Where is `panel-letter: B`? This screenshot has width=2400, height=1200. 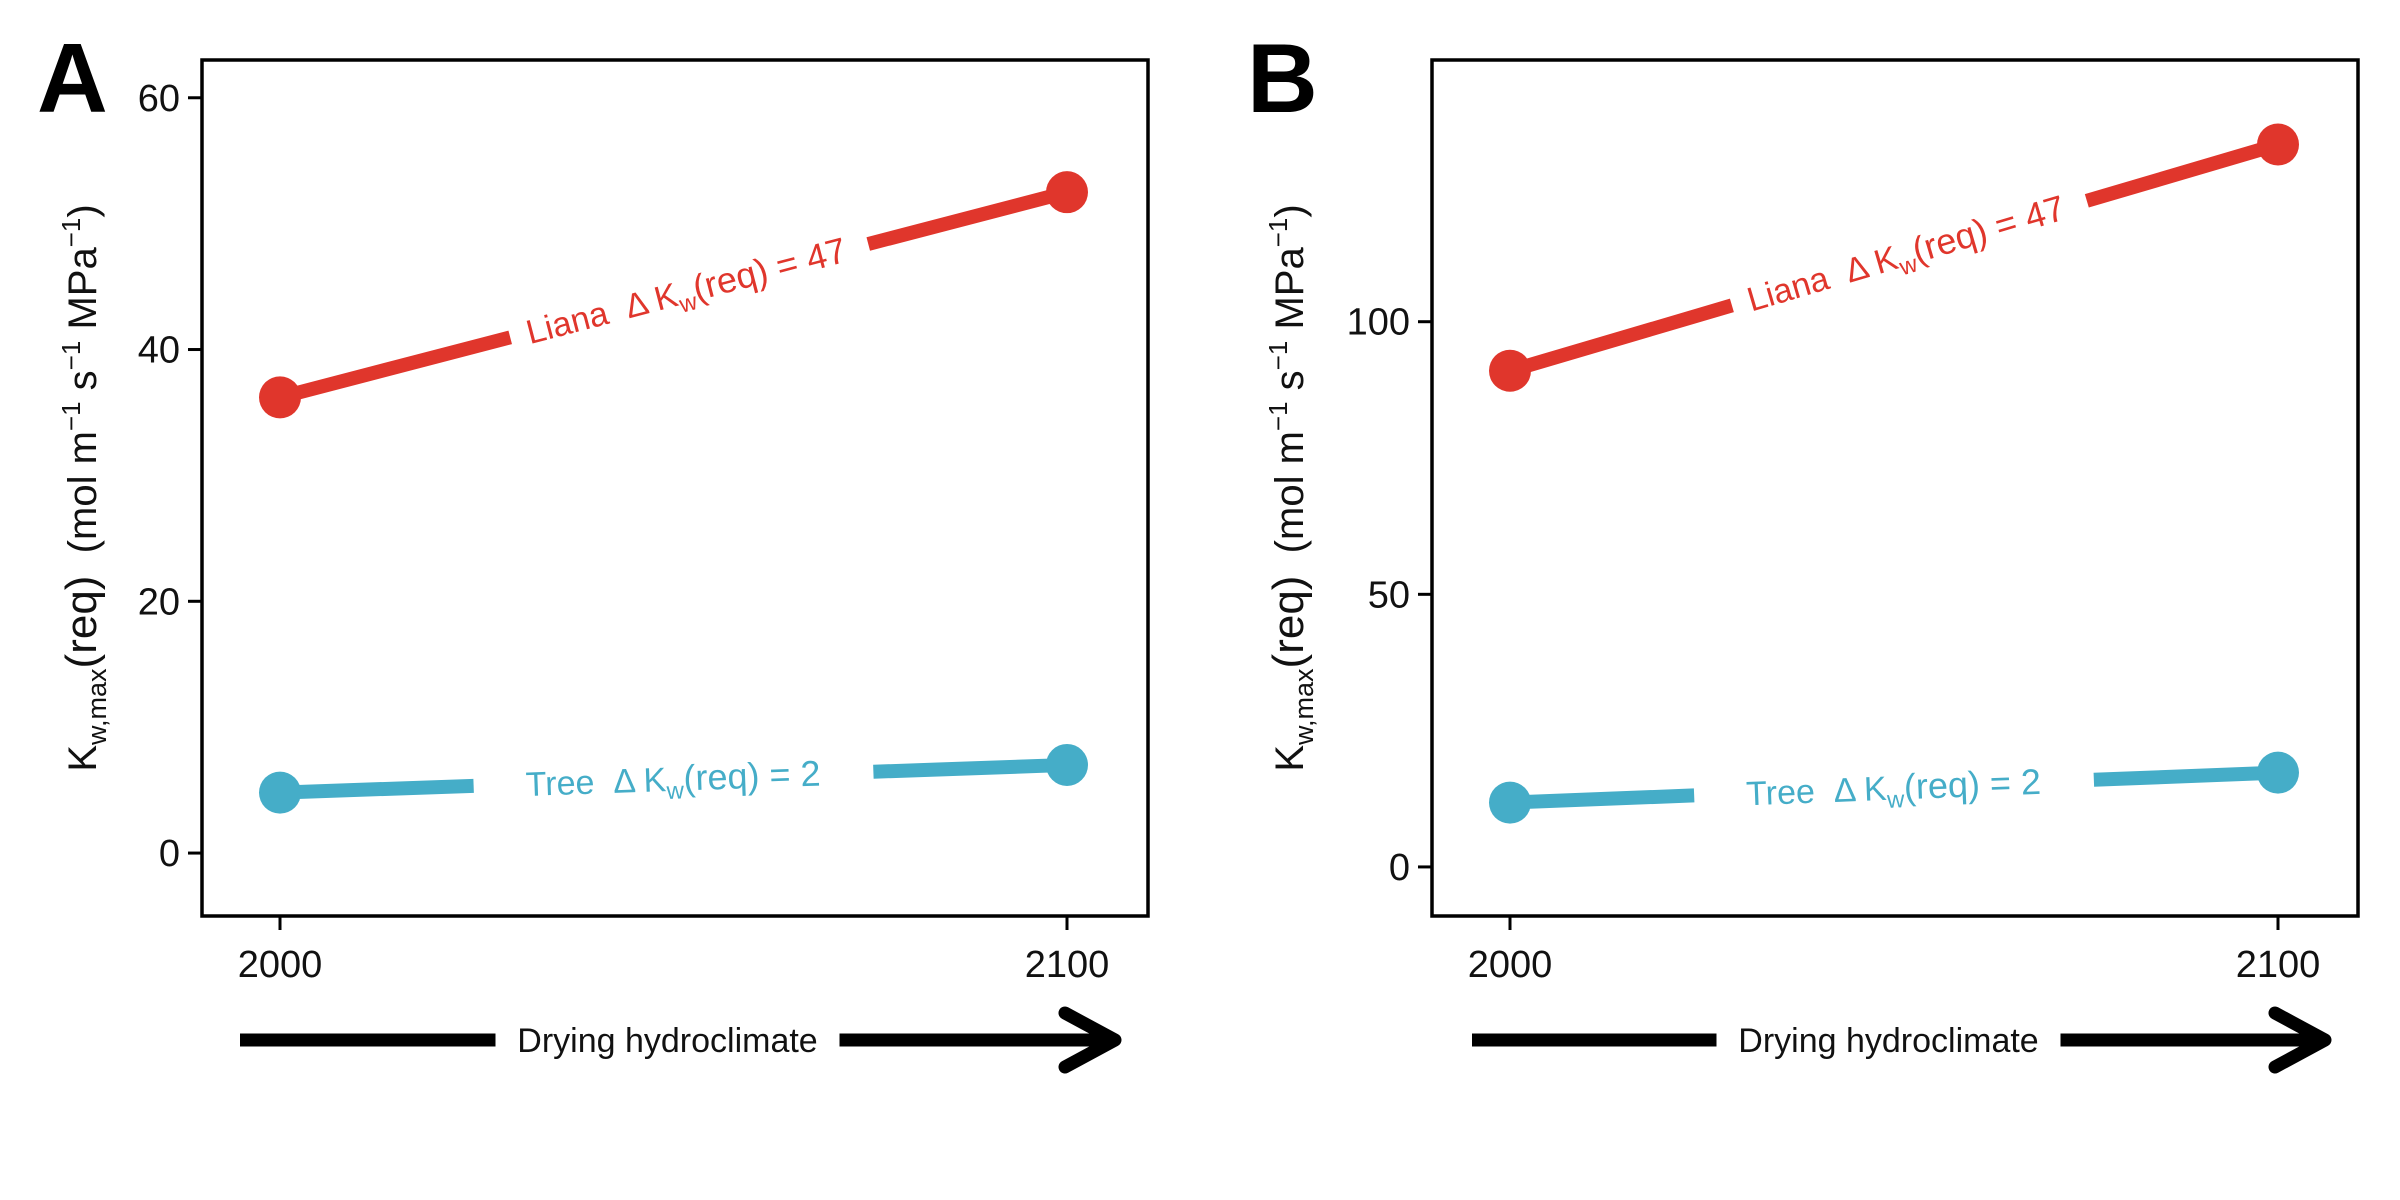 panel-letter: B is located at coordinates (1282, 78).